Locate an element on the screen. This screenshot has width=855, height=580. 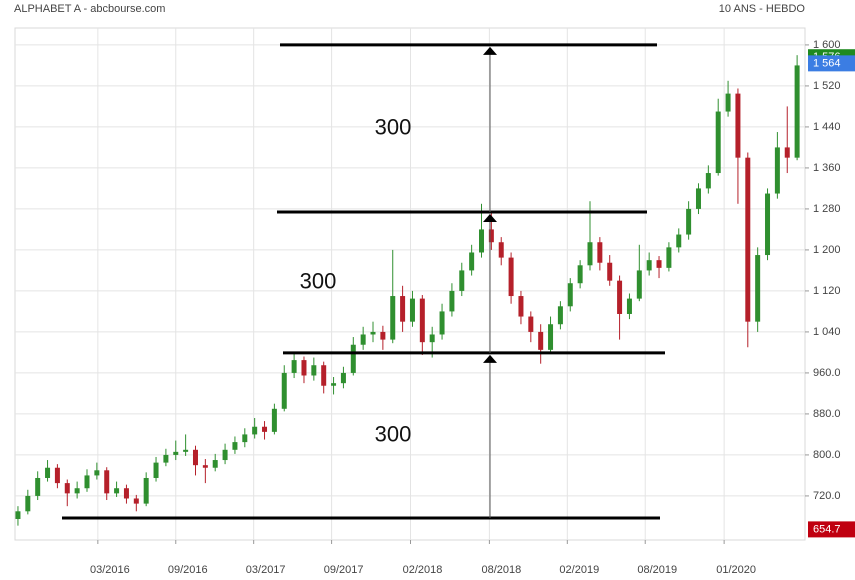
price-label: 654.7 is located at coordinates (827, 529).